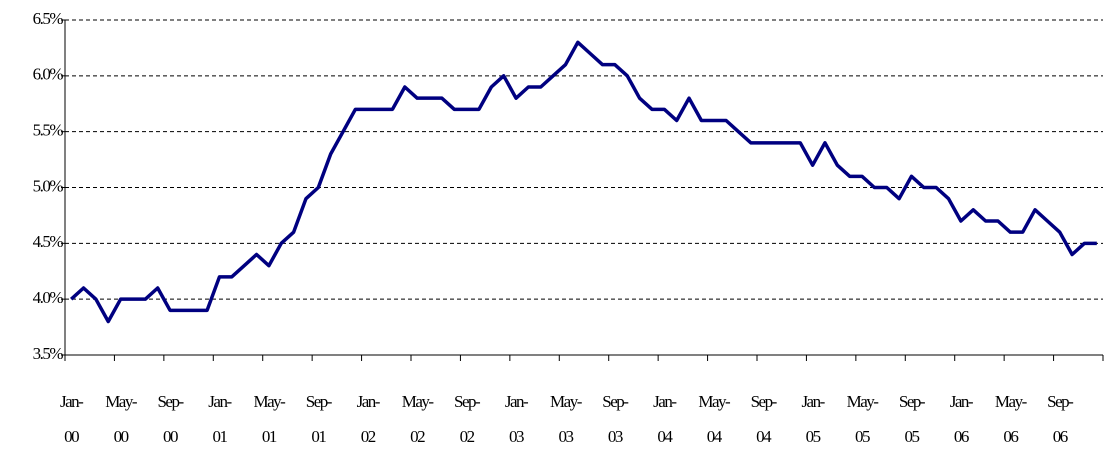  I want to click on x-tick-label: Sep-06, so click(1060, 419).